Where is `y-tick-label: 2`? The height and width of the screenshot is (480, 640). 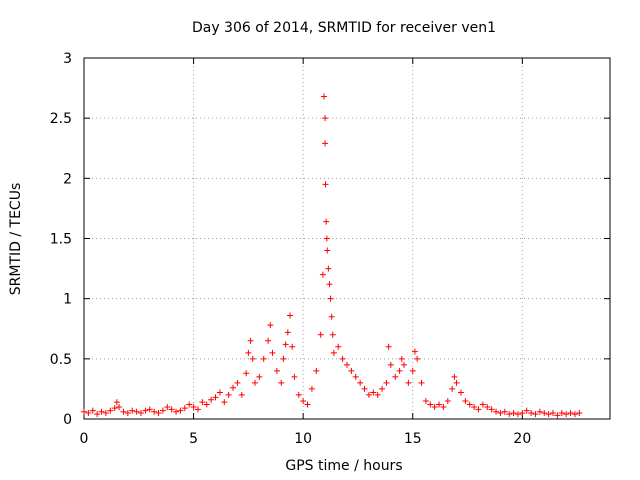 y-tick-label: 2 is located at coordinates (67, 179).